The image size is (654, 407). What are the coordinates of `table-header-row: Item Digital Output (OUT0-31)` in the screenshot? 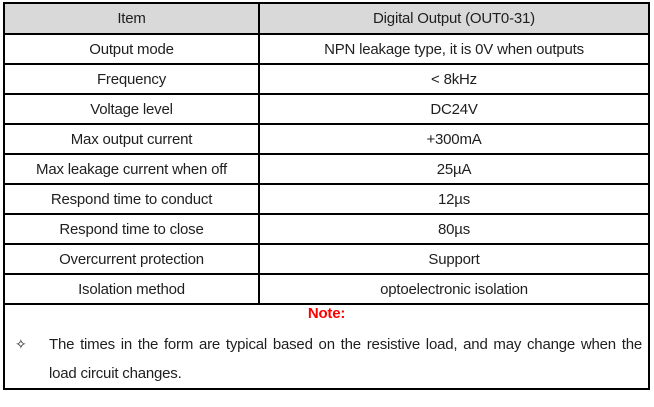 It's located at (326, 18).